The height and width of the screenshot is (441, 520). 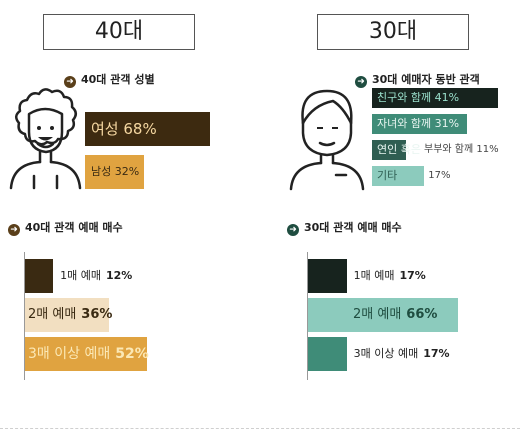 I want to click on bar-label-inside: 자녀와 함께 31%, so click(x=418, y=123).